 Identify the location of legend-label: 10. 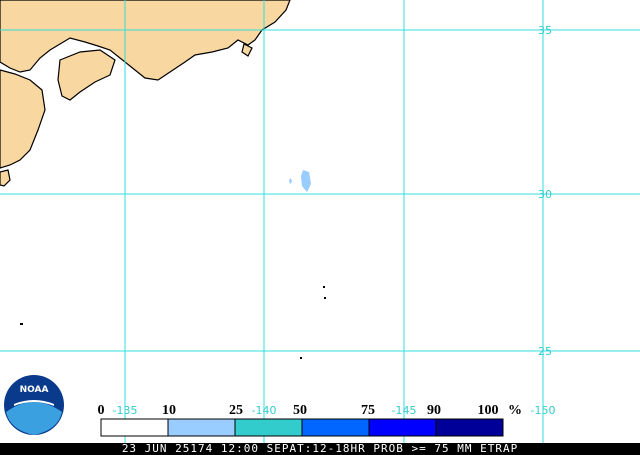
(169, 410).